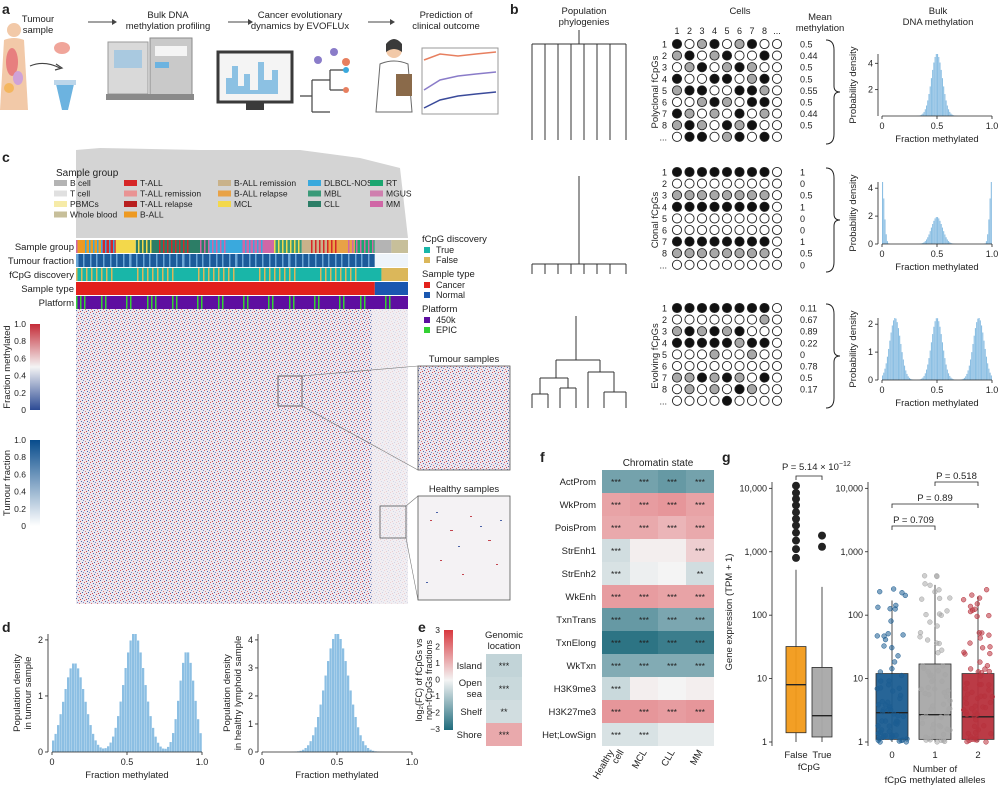  What do you see at coordinates (504, 666) in the screenshot?
I see `e-stars: ***` at bounding box center [504, 666].